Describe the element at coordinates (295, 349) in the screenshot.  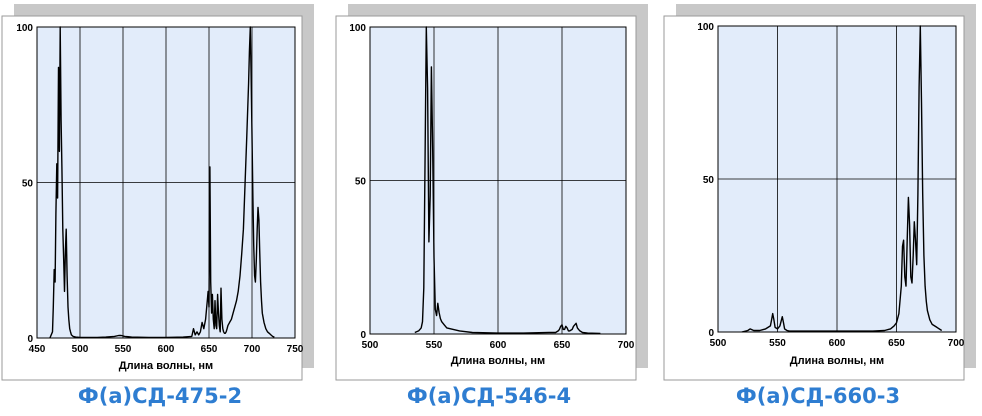
I see `x-tick-label: 750` at that location.